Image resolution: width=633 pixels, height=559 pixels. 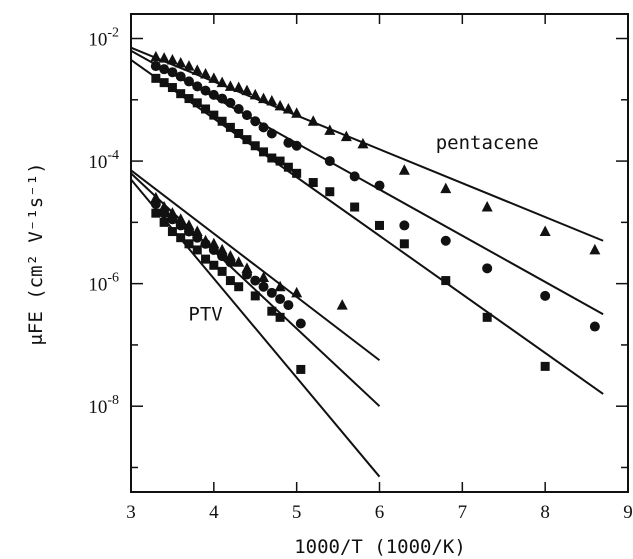 What do you see at coordinates (36, 253) in the screenshot?
I see `y-axis-title: μFE (cm² V⁻¹s⁻¹)` at bounding box center [36, 253].